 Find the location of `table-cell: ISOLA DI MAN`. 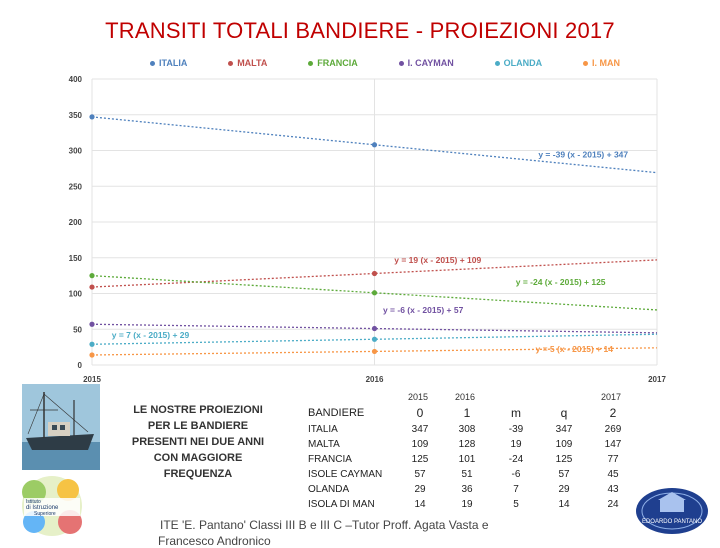

table-cell: ISOLA DI MAN is located at coordinates (341, 504).